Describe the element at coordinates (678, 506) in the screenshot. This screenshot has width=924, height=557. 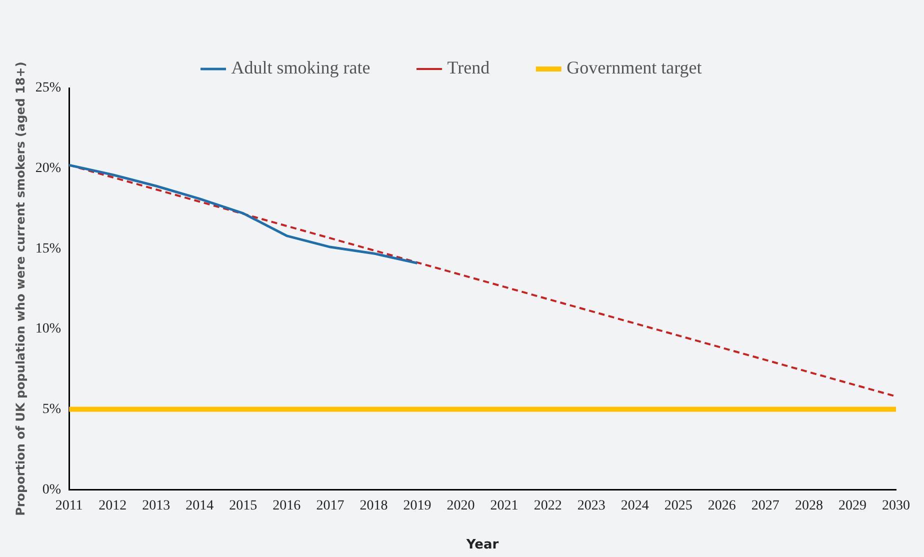
I see `x-tick-label: 2025` at that location.